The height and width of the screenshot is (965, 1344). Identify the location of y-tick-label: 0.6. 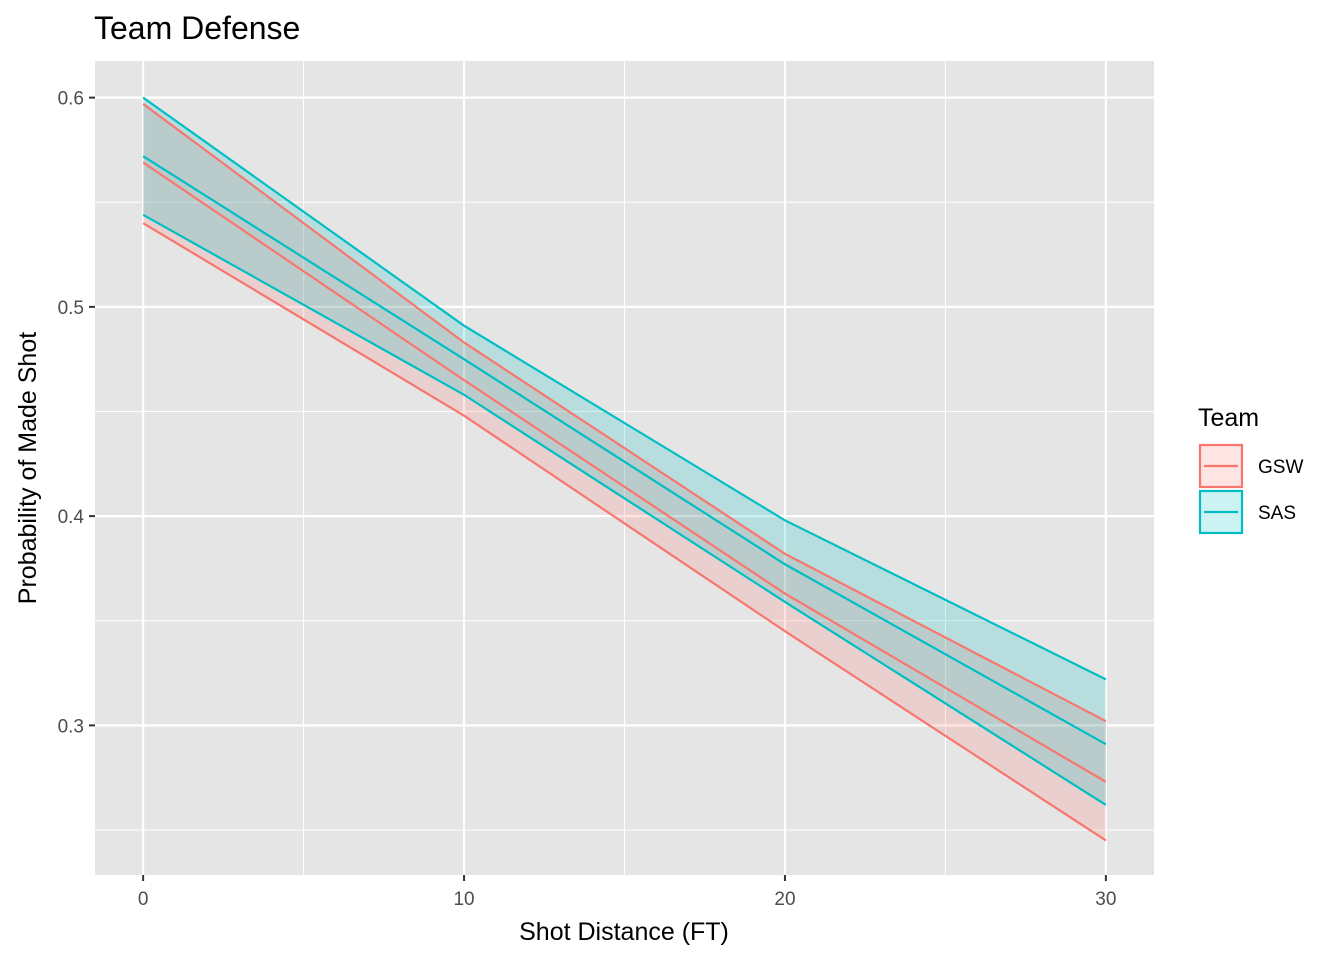
(71, 99).